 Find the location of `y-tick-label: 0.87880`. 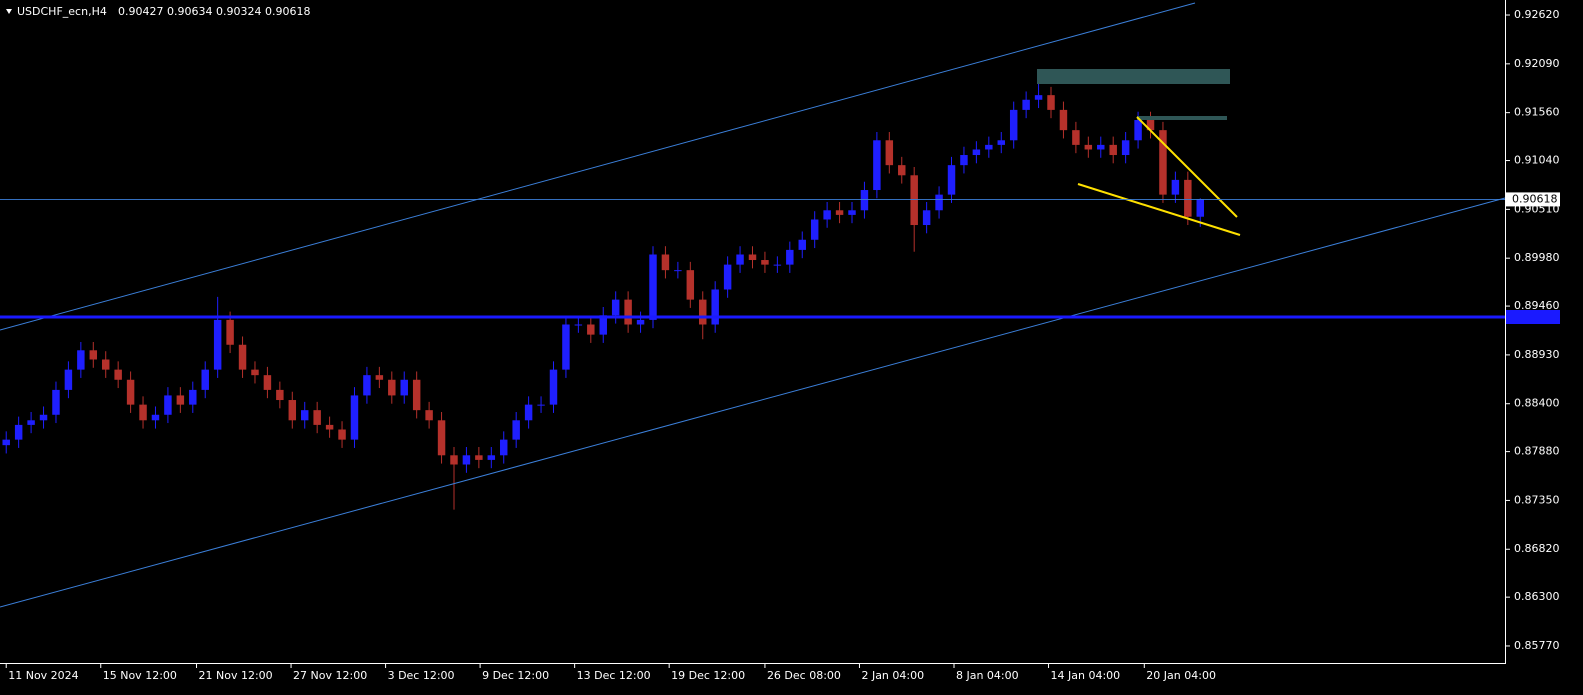

y-tick-label: 0.87880 is located at coordinates (1537, 451).